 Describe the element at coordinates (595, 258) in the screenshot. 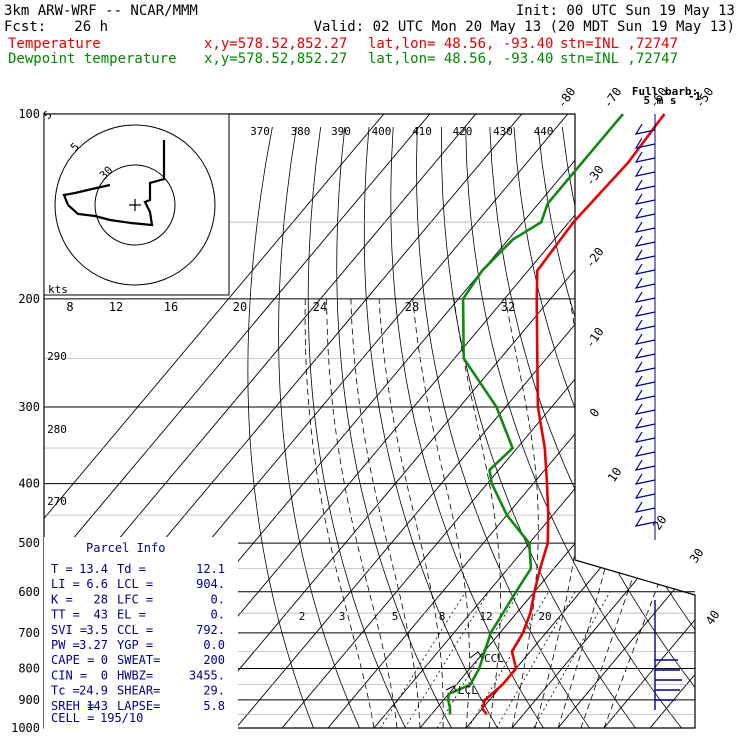

I see `isotherm-right-label: -20` at that location.